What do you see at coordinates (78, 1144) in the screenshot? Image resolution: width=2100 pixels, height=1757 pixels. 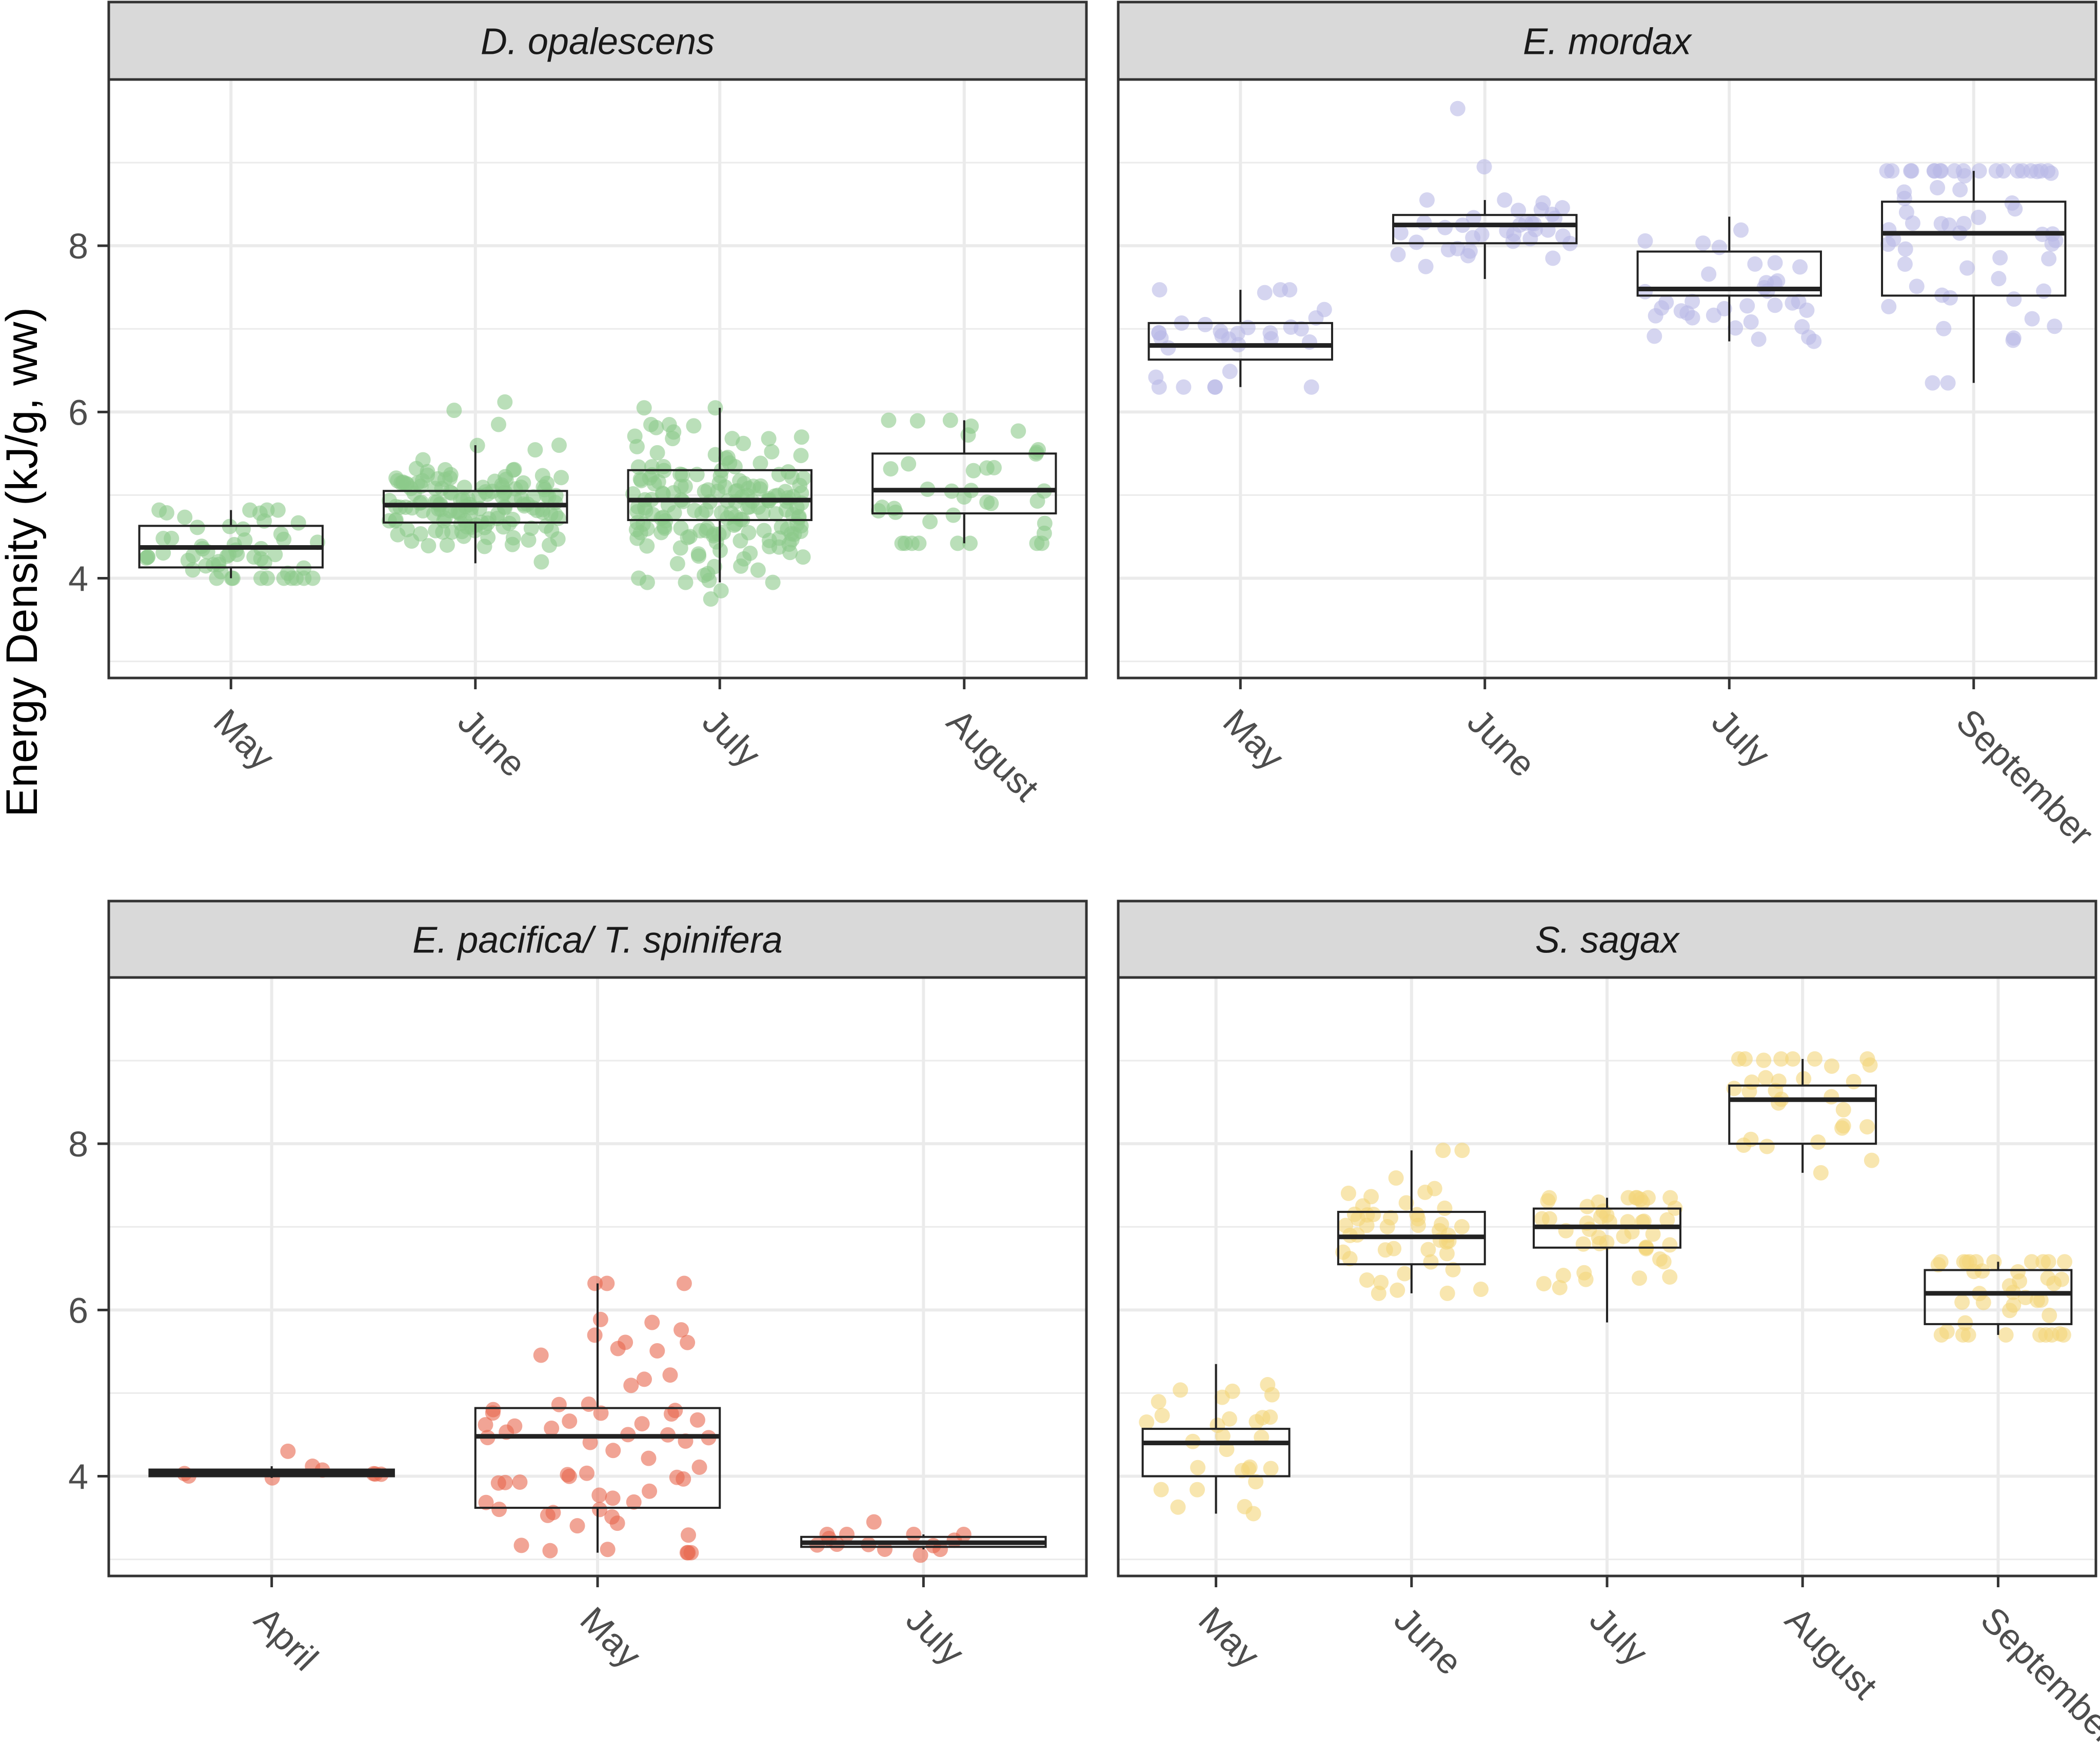 I see `y-tick-label: 8` at bounding box center [78, 1144].